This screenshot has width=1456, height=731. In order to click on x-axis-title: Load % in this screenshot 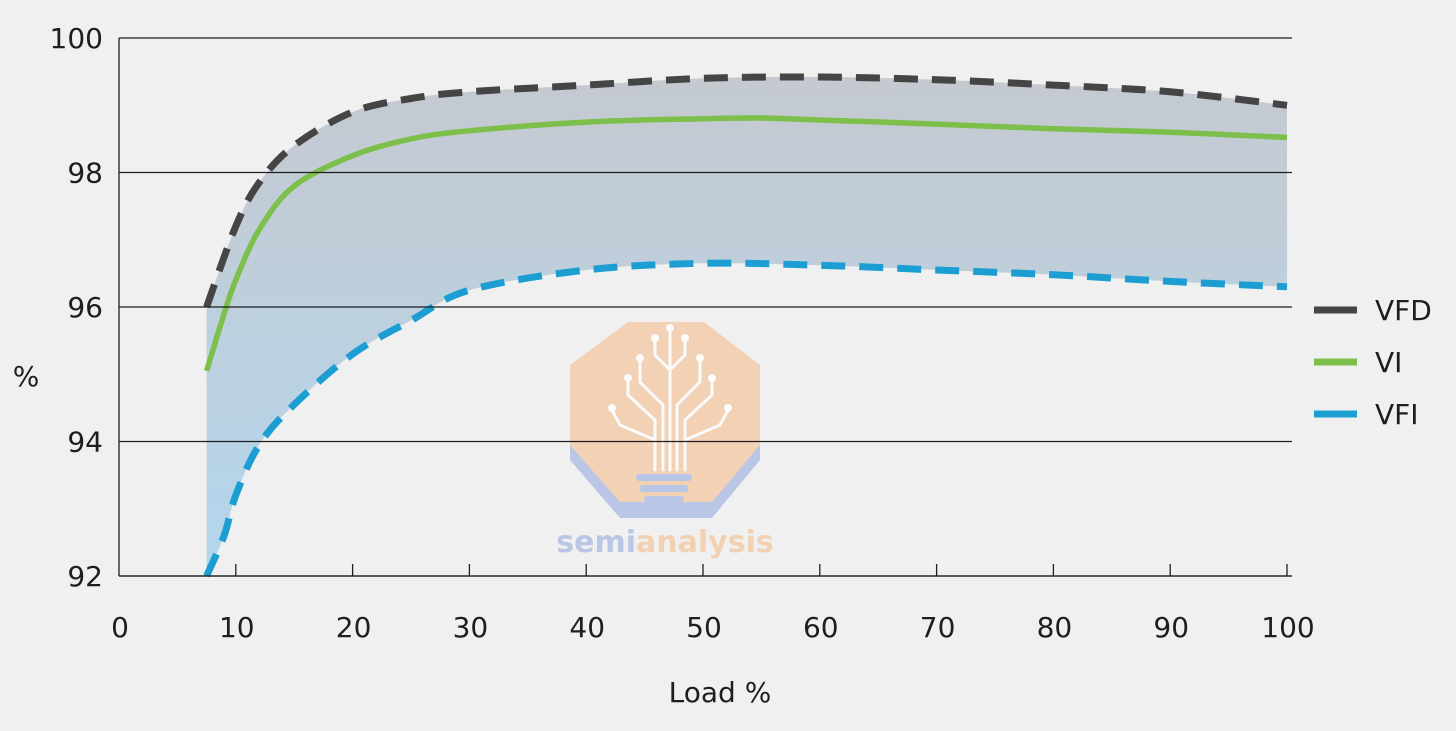, I will do `click(720, 692)`.